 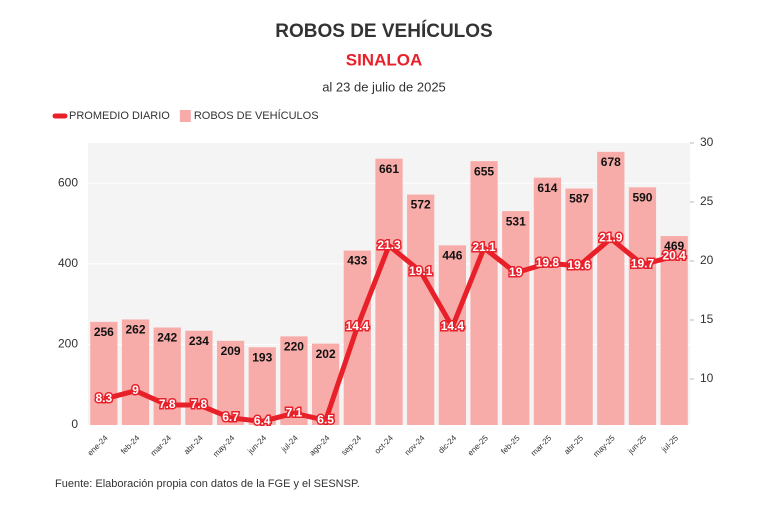 What do you see at coordinates (98, 445) in the screenshot?
I see `x-tick-label: ene-24` at bounding box center [98, 445].